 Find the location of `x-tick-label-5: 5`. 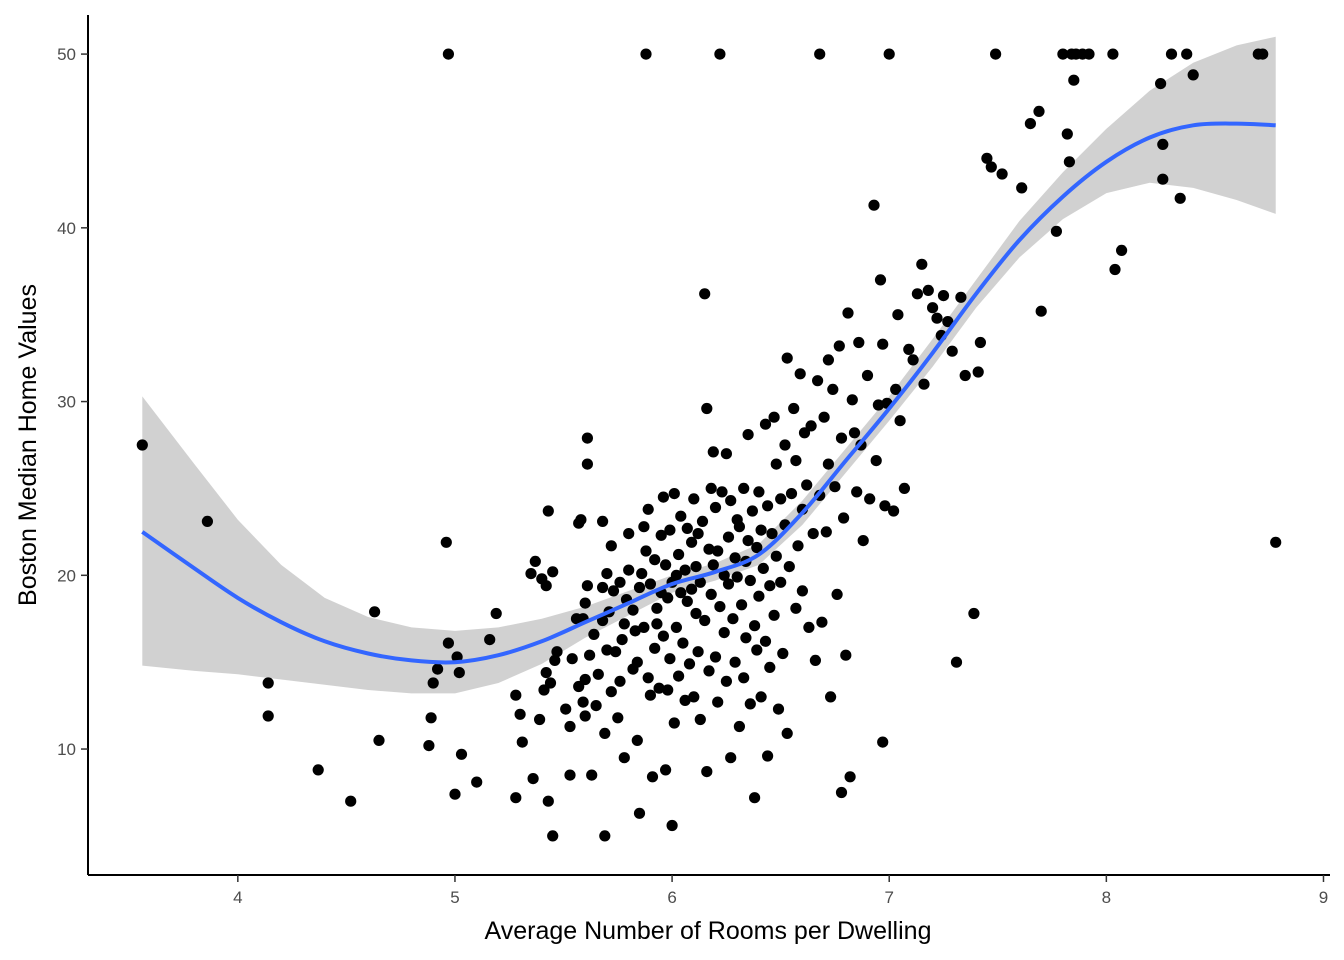

x-tick-label-5: 5 is located at coordinates (454, 897).